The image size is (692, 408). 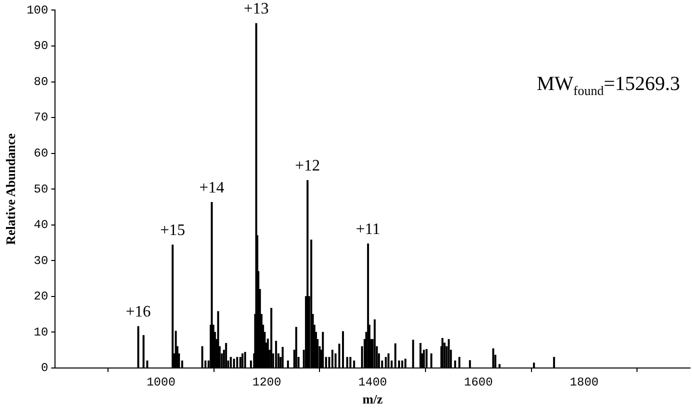 What do you see at coordinates (41, 81) in the screenshot?
I see `y-tick-label: 80` at bounding box center [41, 81].